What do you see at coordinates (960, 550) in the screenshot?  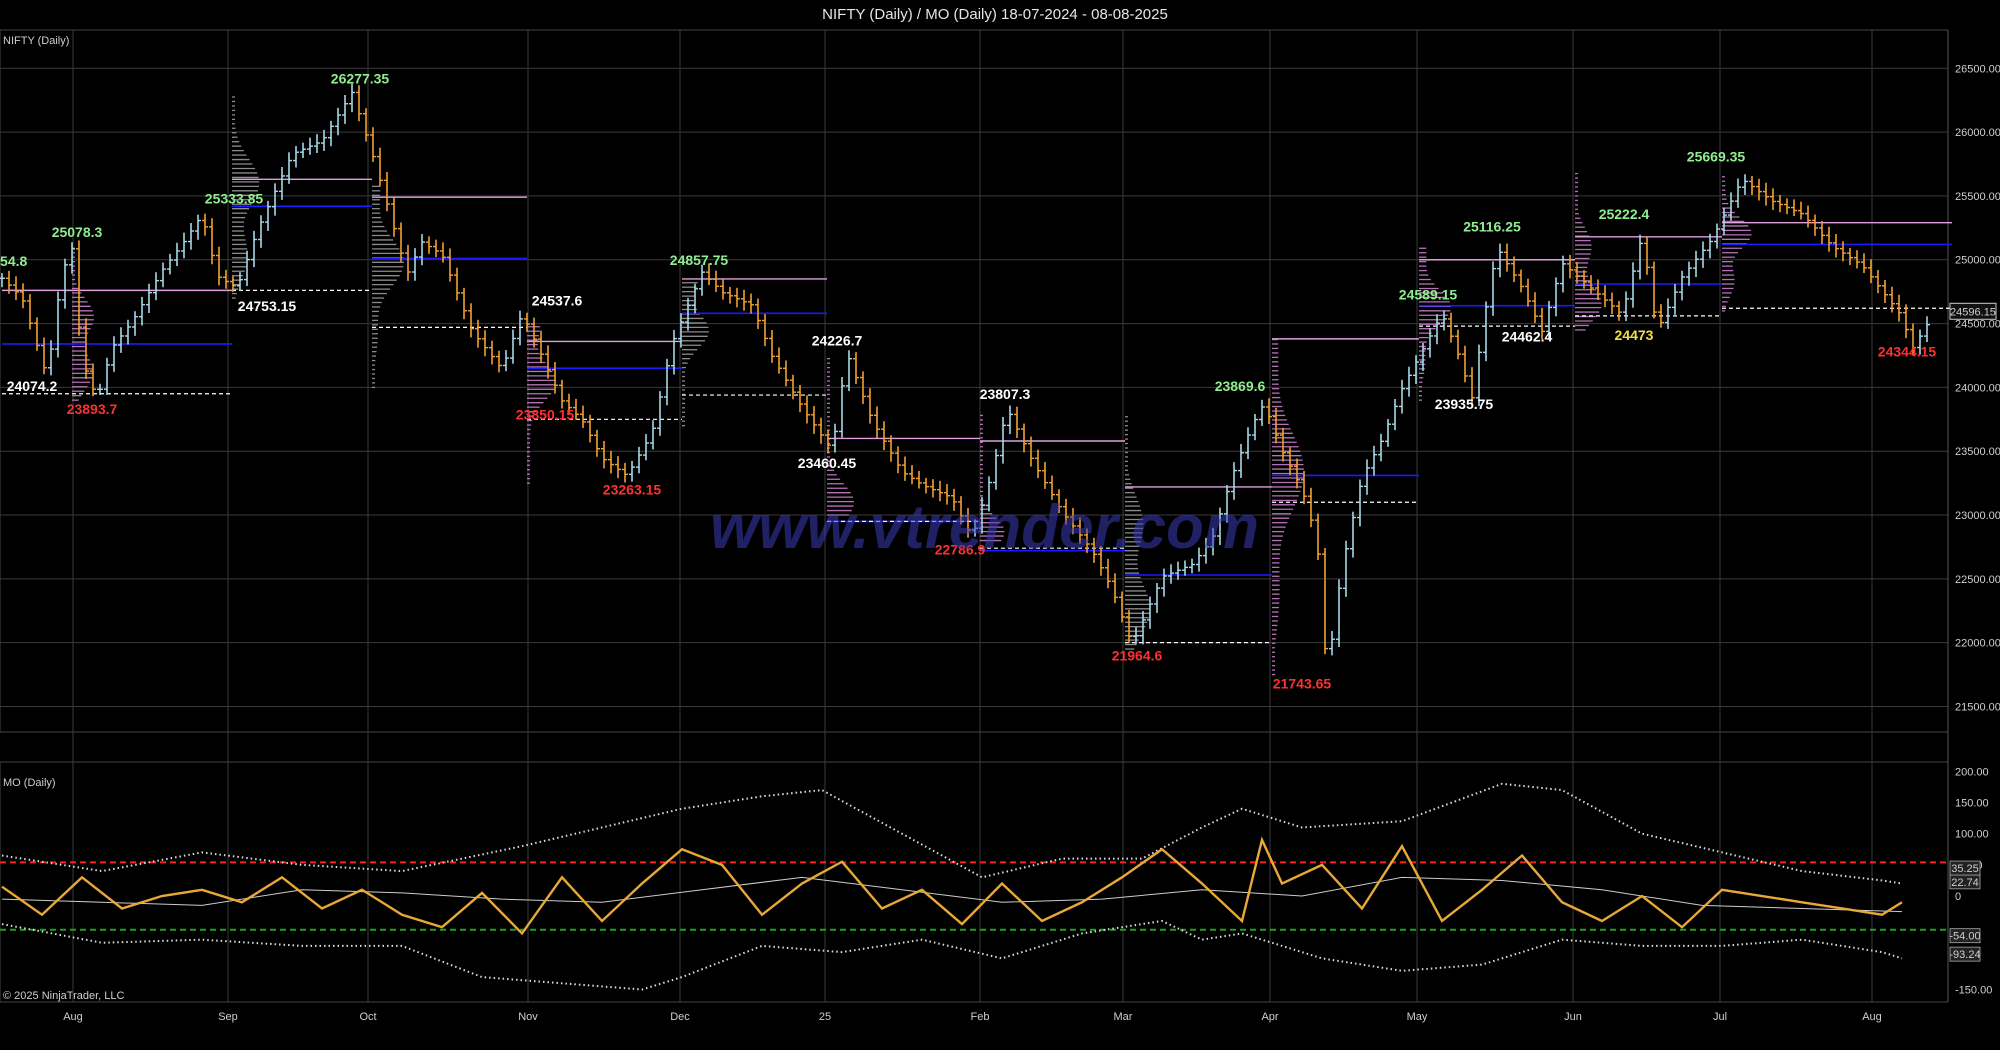 I see `price-label: 22786.9` at bounding box center [960, 550].